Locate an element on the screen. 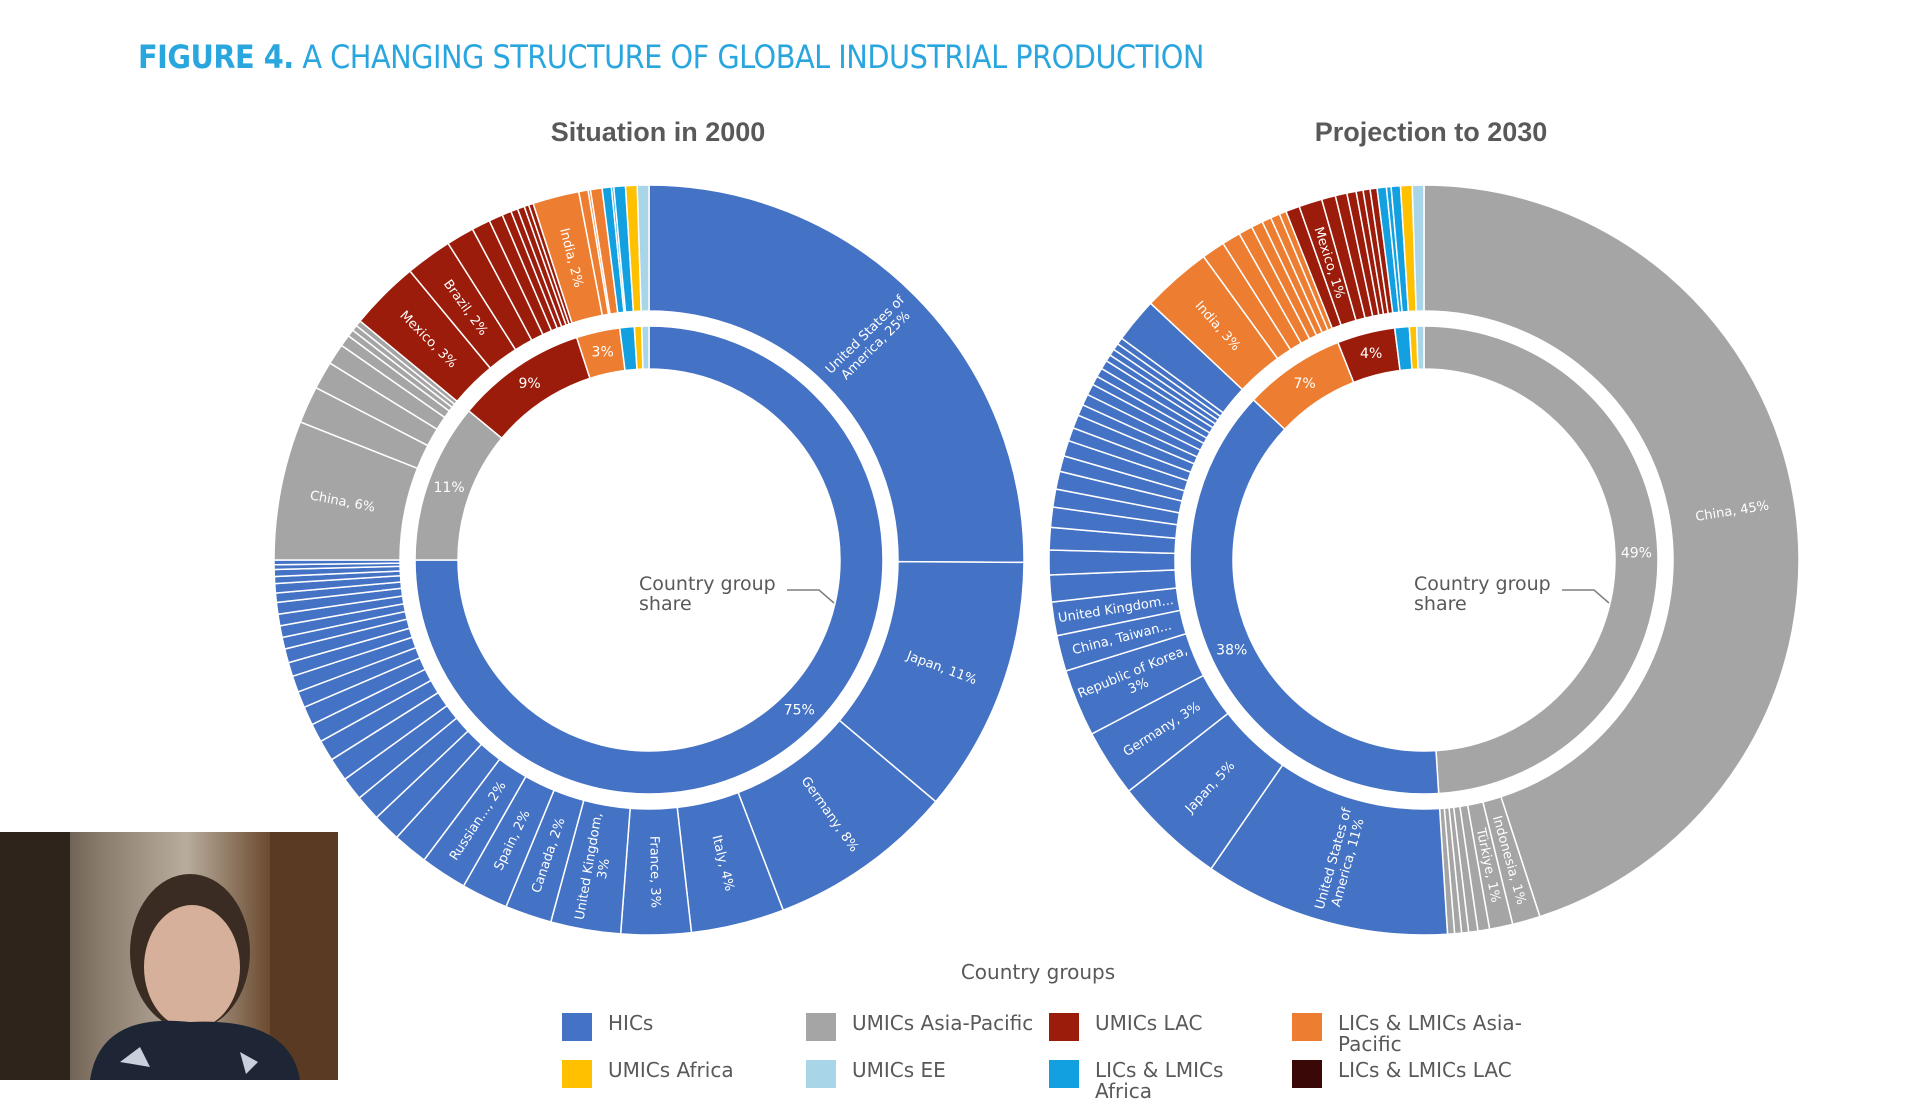 The height and width of the screenshot is (1103, 1920). legend-label: HICs is located at coordinates (631, 1023).